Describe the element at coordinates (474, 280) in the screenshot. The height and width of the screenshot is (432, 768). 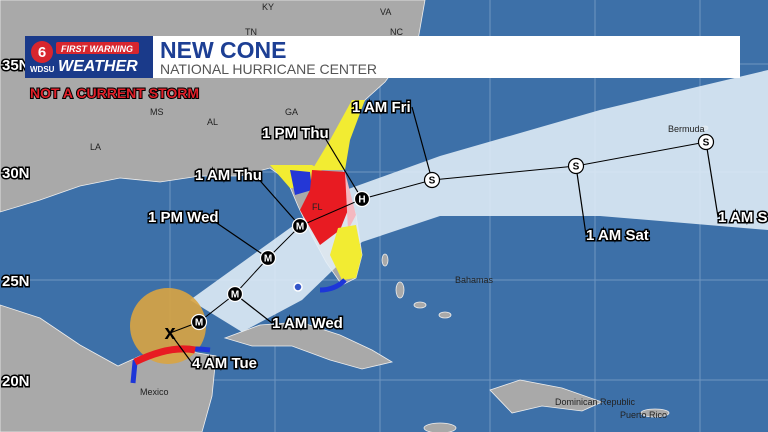
I see `place-label: Bahamas` at that location.